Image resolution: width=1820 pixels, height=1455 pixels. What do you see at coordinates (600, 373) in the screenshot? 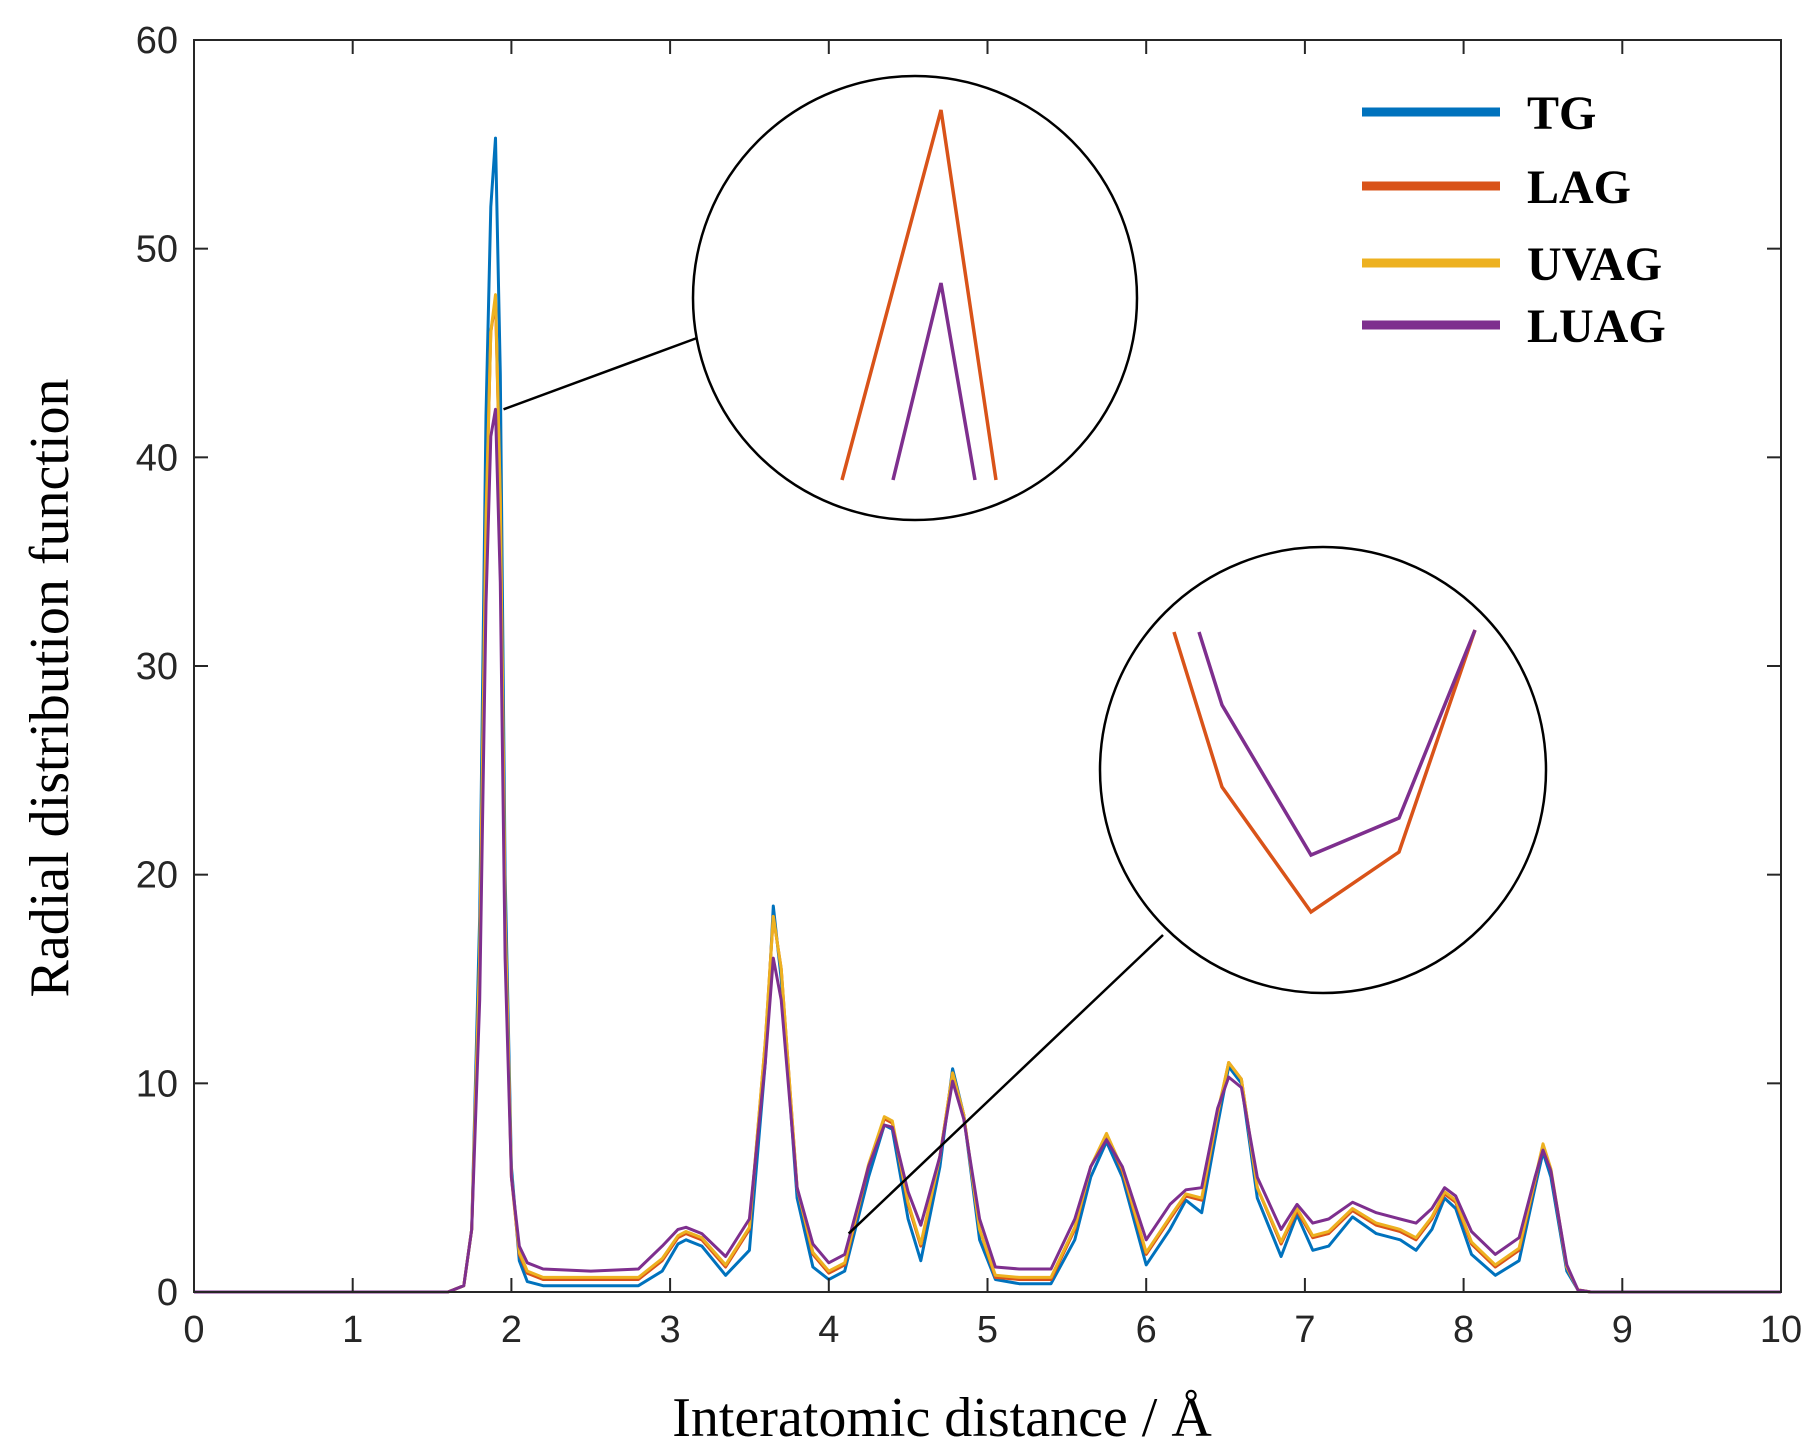
I see `peak-zoom-connector` at bounding box center [600, 373].